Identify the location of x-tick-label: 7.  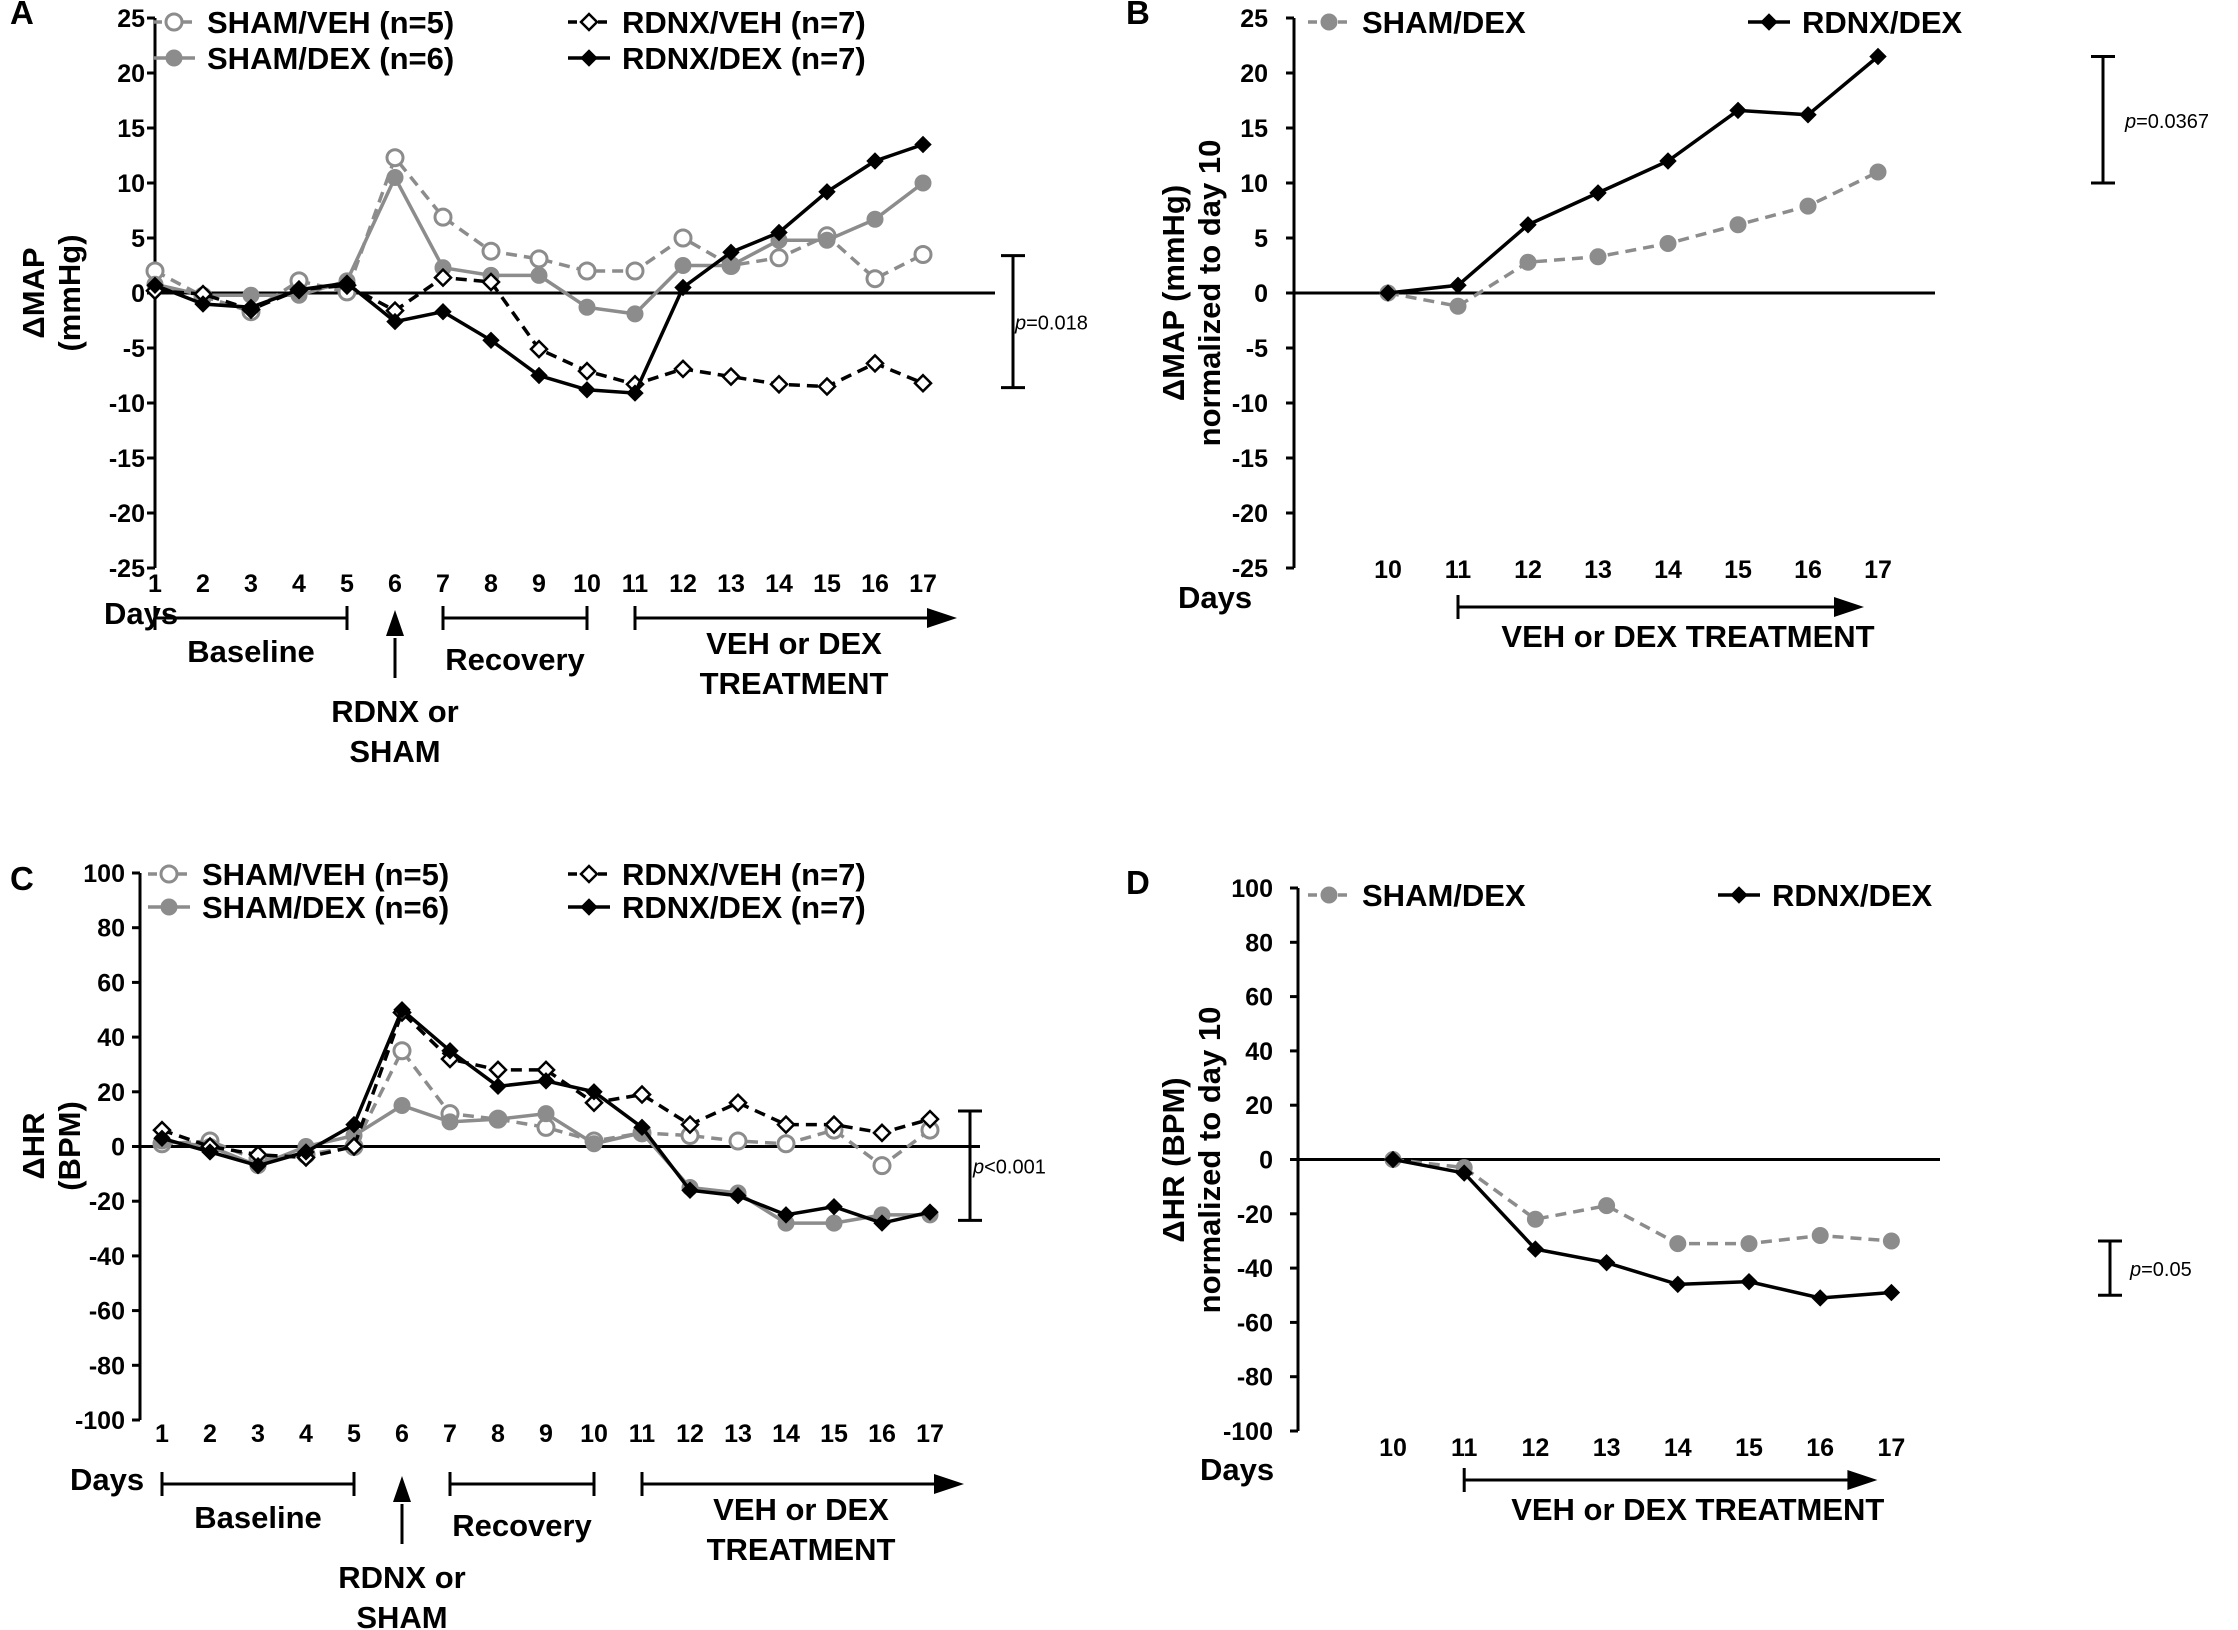
(450, 1434).